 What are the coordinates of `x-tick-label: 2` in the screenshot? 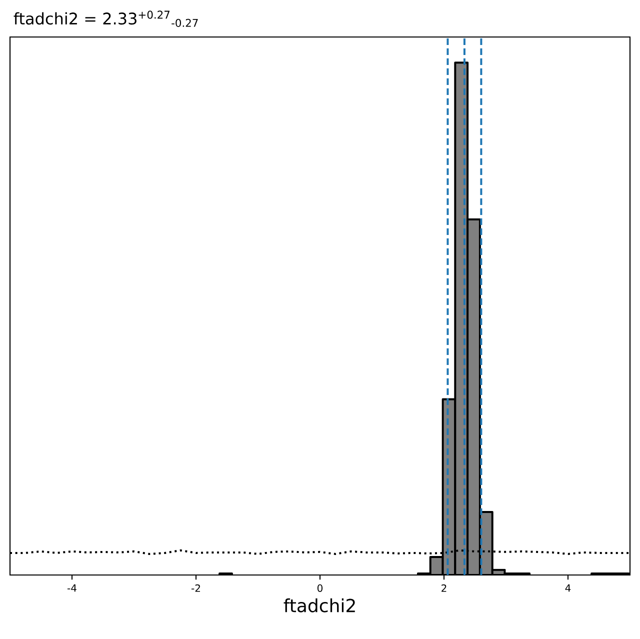 It's located at (444, 588).